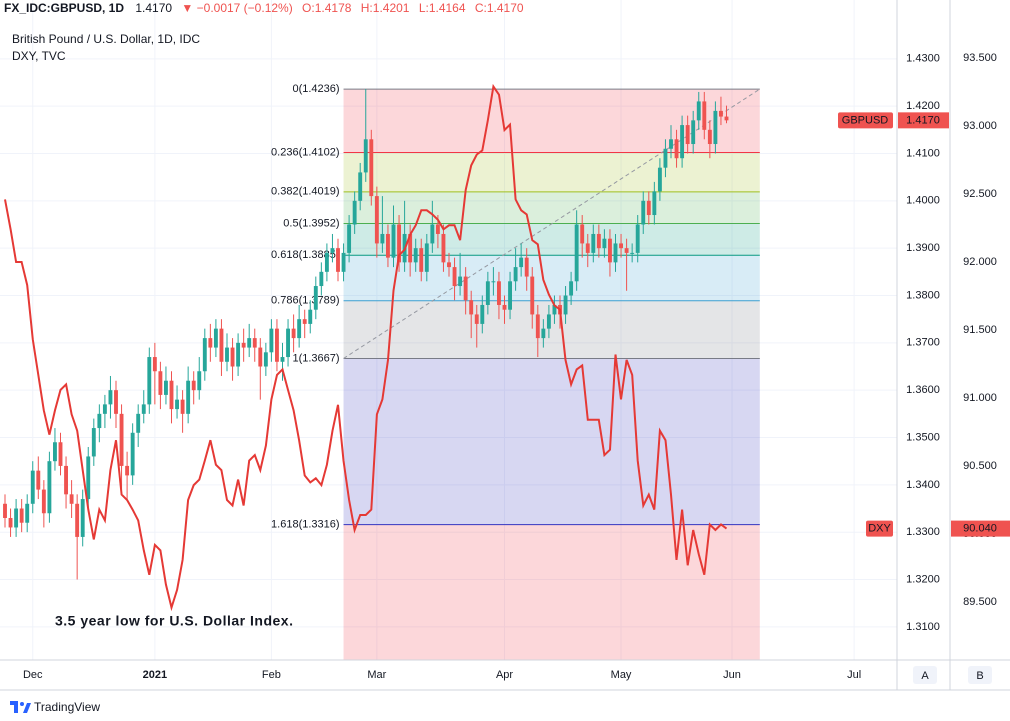 The width and height of the screenshot is (1010, 721). What do you see at coordinates (732, 675) in the screenshot?
I see `x-tick-label: Jun` at bounding box center [732, 675].